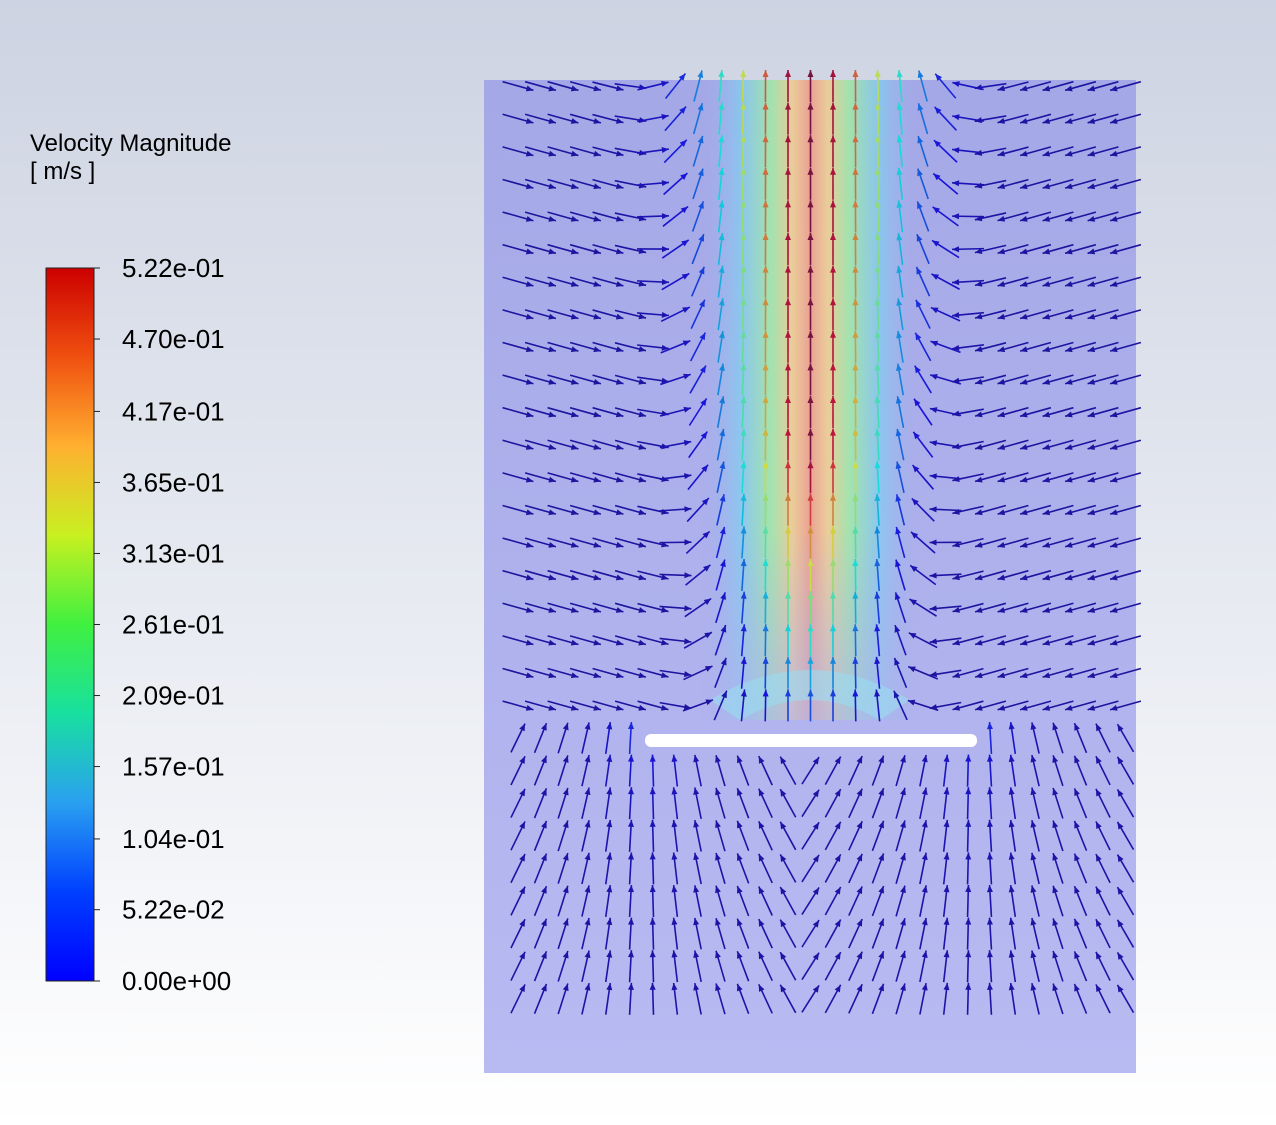 This screenshot has height=1125, width=1276. I want to click on colorbar-tick-label: 4.70e-01, so click(173, 339).